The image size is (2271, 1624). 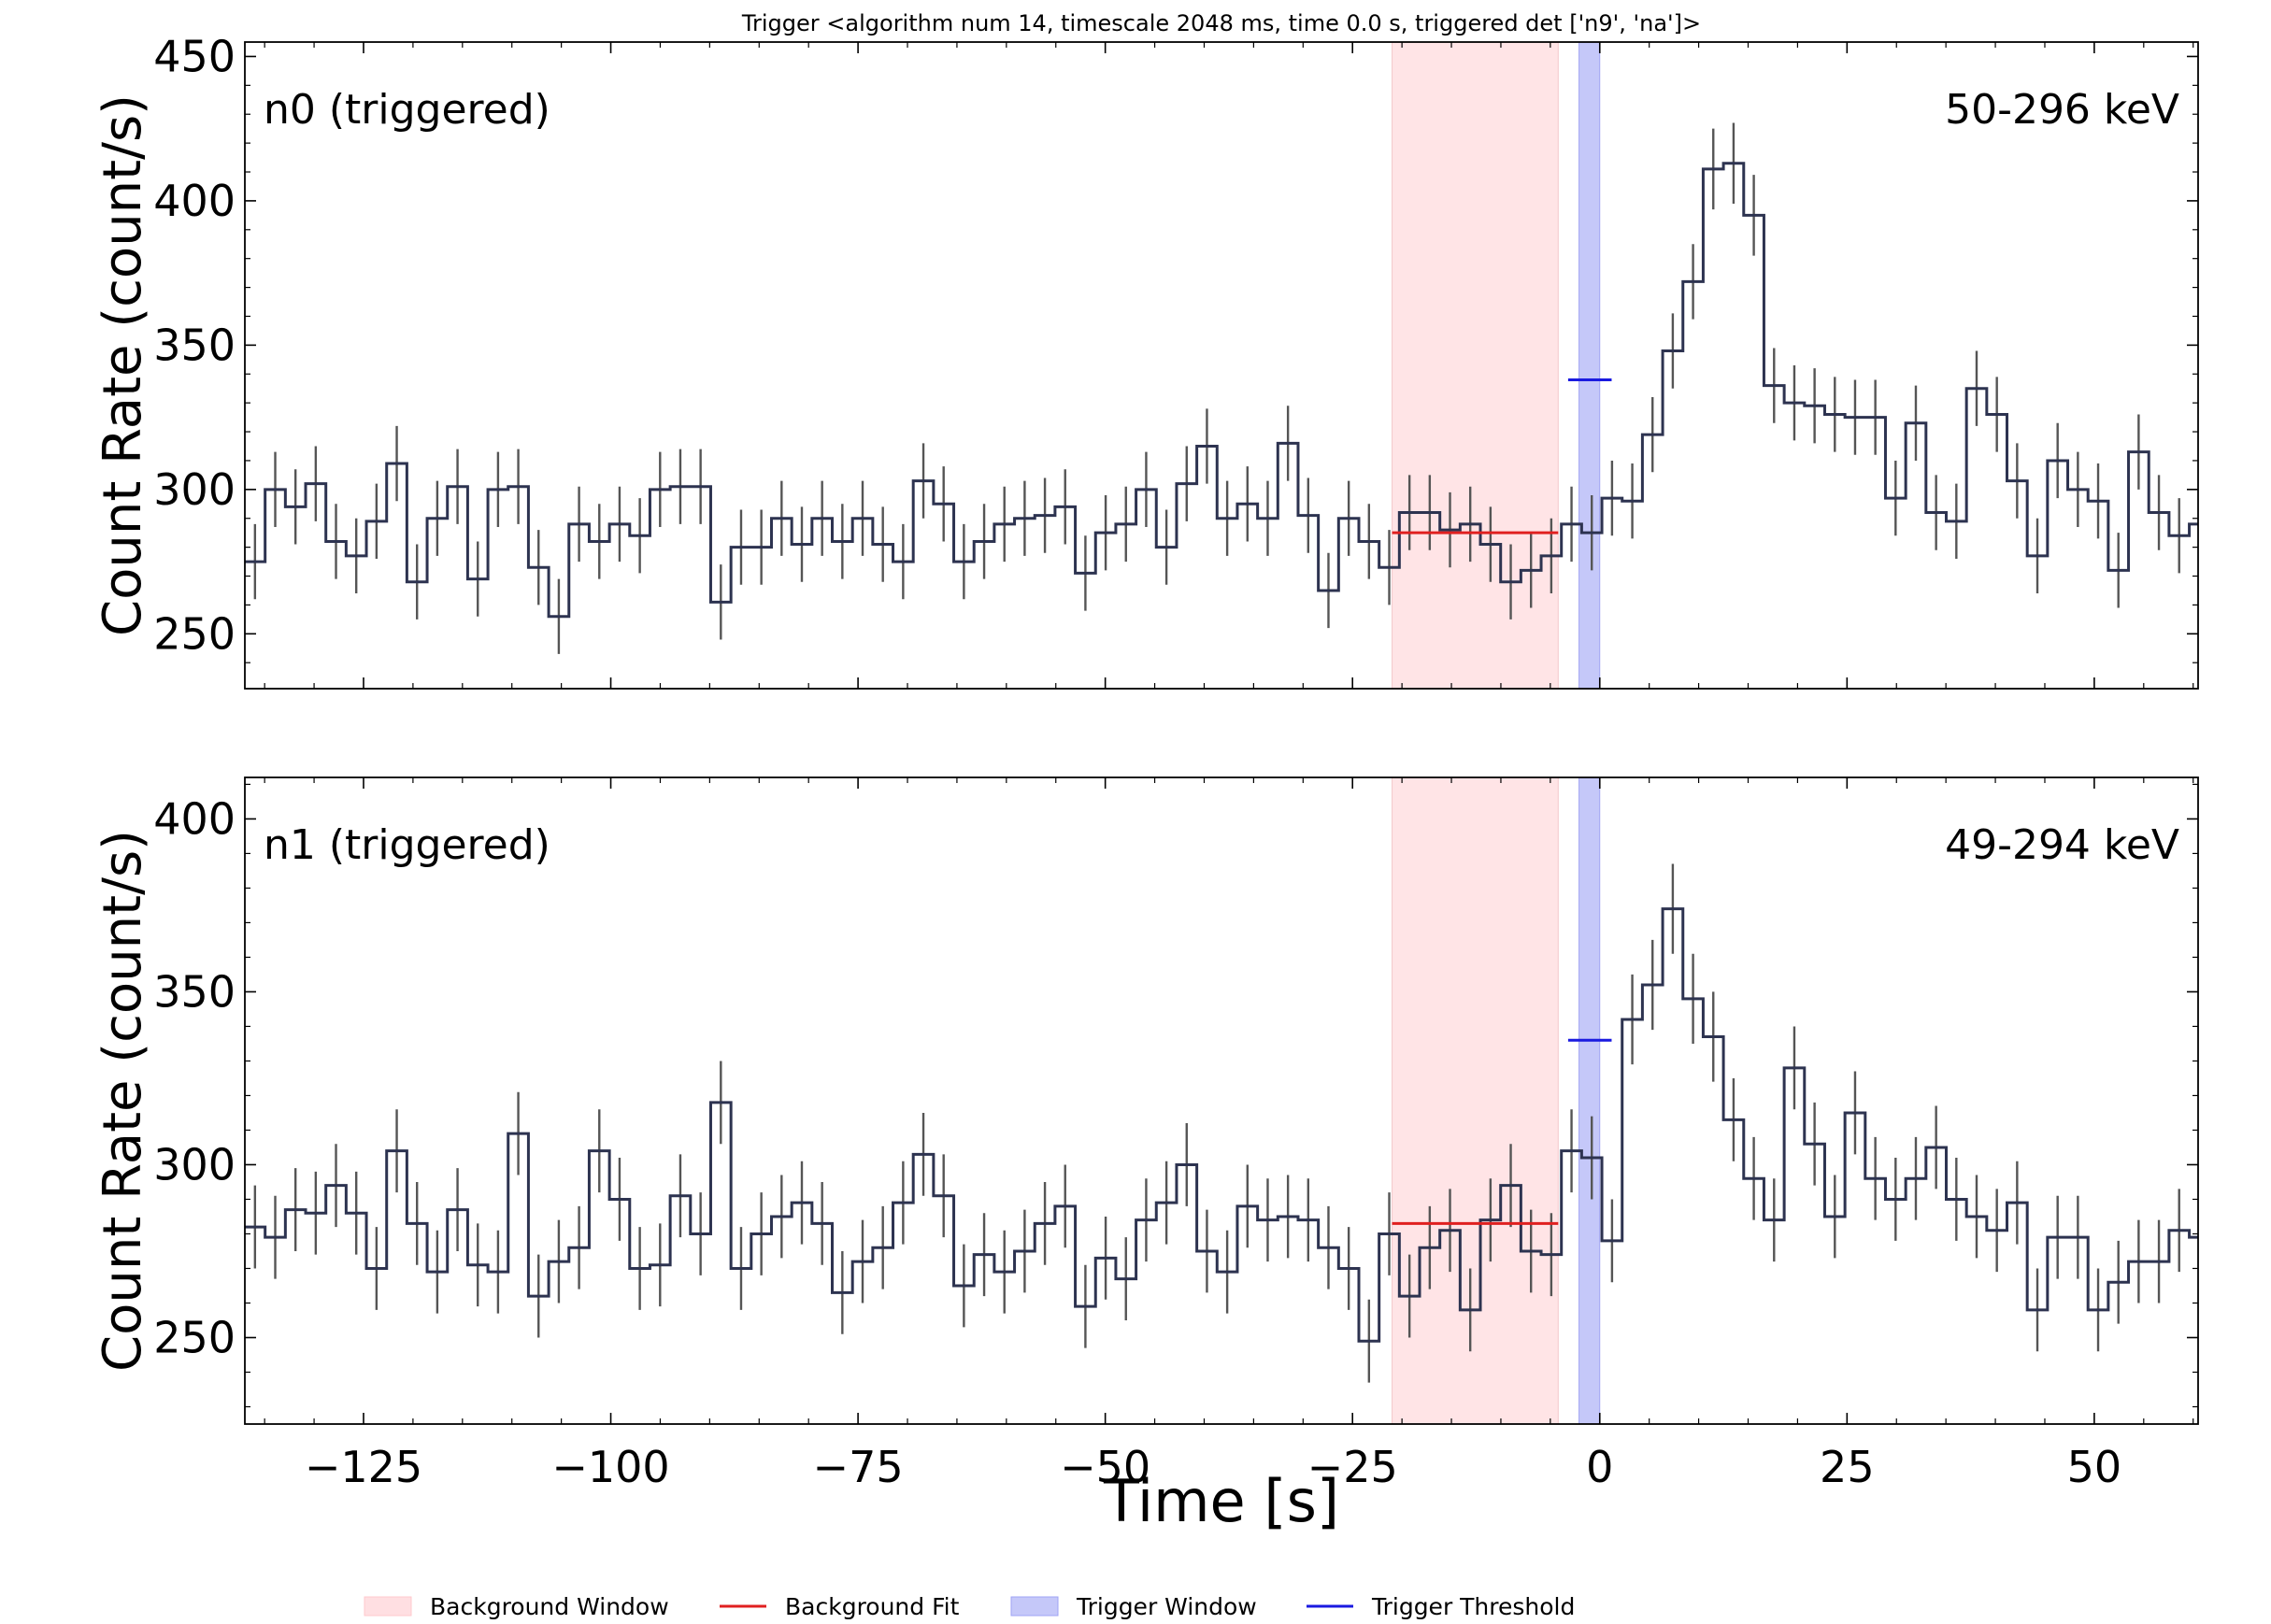 I want to click on legend-label: Trigger Window, so click(x=1166, y=1606).